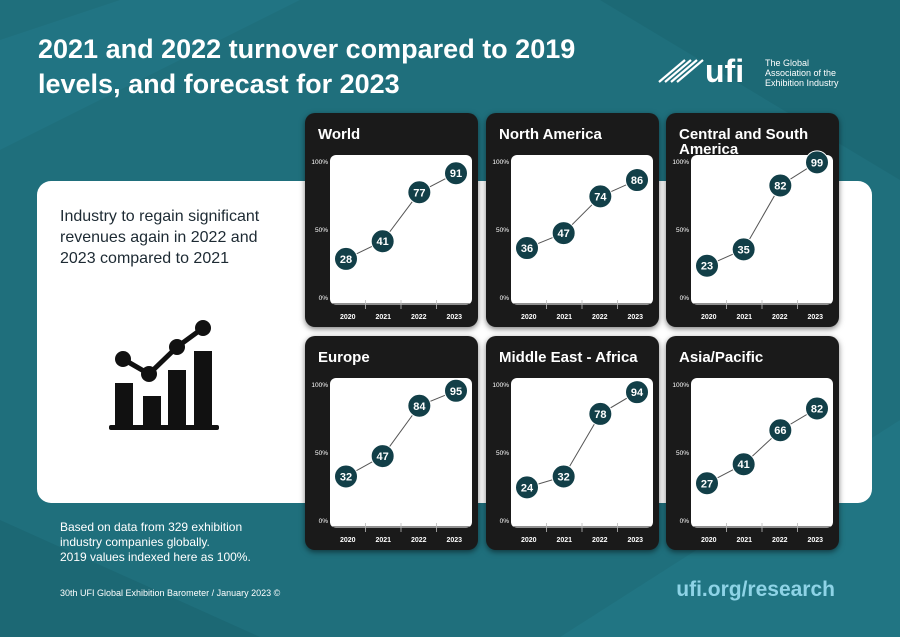 This screenshot has height=637, width=900. What do you see at coordinates (724, 71) in the screenshot?
I see `logo-wordmark: ufi` at bounding box center [724, 71].